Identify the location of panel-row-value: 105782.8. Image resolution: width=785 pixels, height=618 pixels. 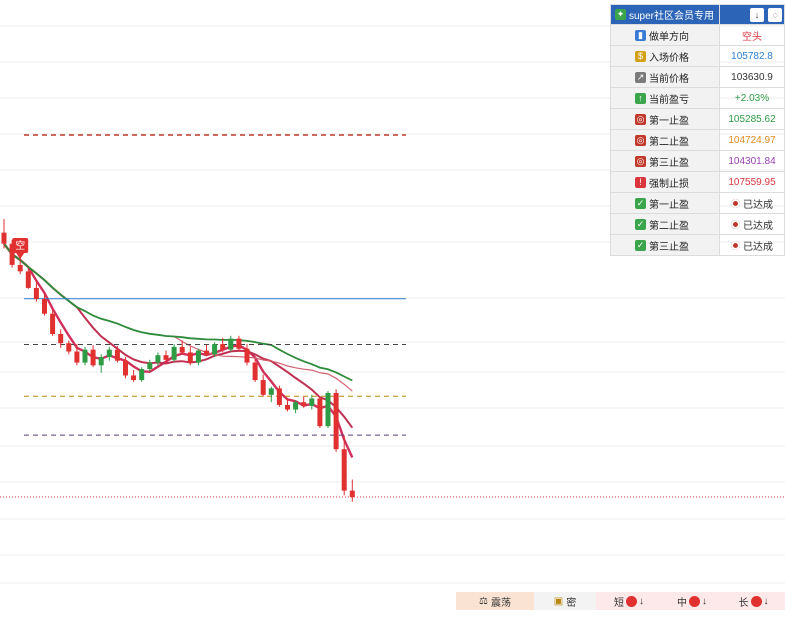
(752, 56).